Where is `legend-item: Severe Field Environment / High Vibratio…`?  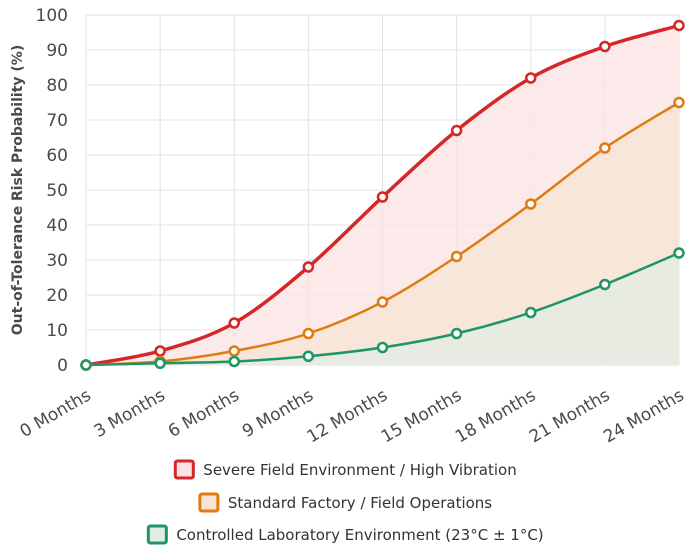 legend-item: Severe Field Environment / High Vibratio… is located at coordinates (345, 469).